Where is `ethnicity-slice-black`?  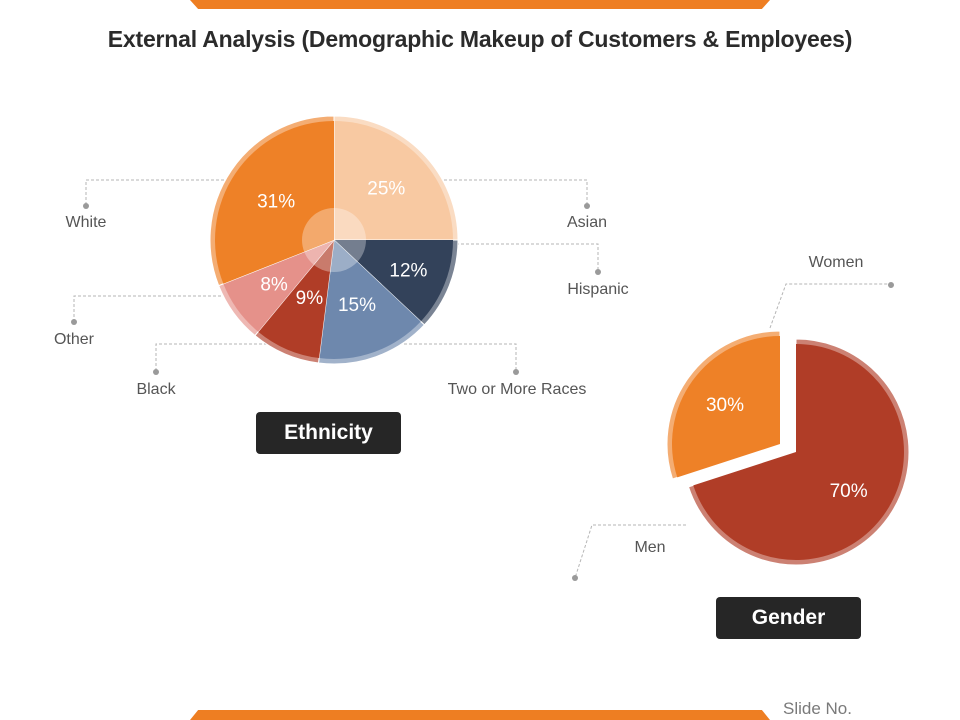
ethnicity-slice-black is located at coordinates (296, 299).